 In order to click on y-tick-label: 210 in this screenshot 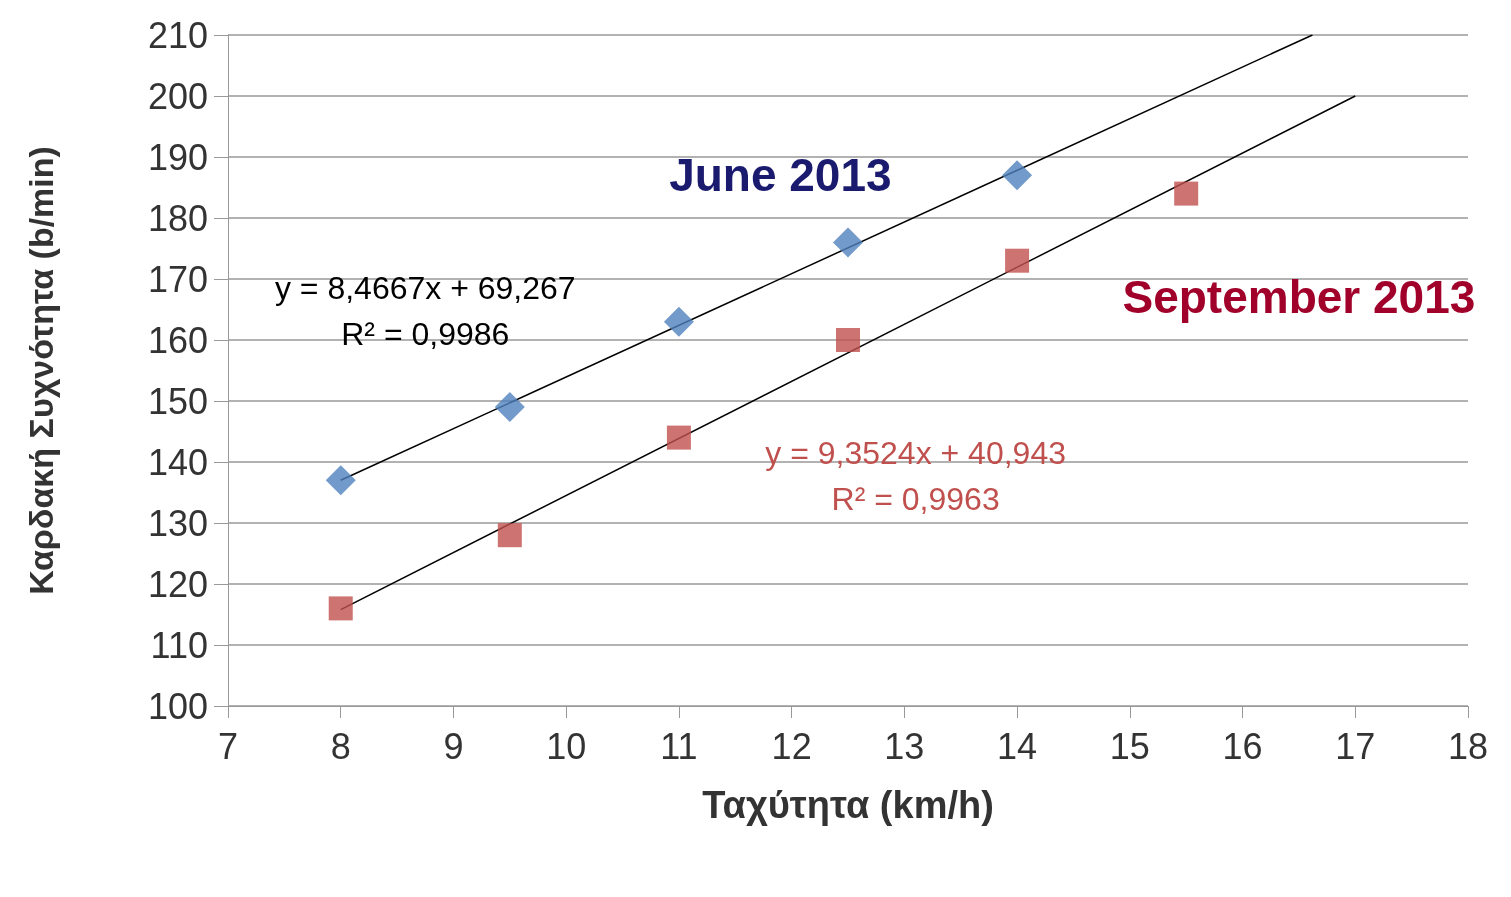, I will do `click(177, 35)`.